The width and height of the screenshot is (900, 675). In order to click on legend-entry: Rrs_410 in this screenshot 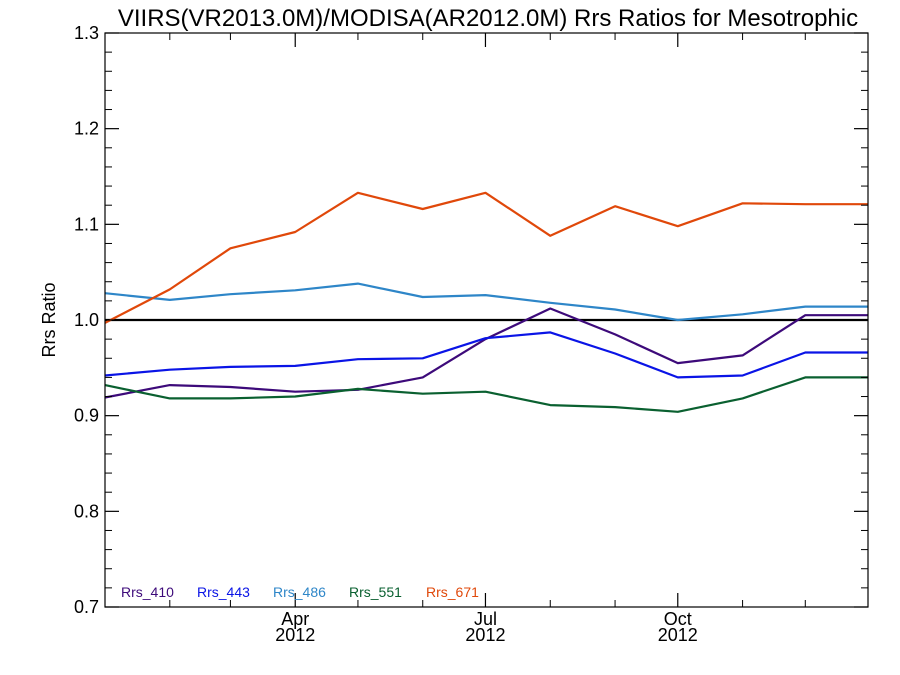, I will do `click(147, 592)`.